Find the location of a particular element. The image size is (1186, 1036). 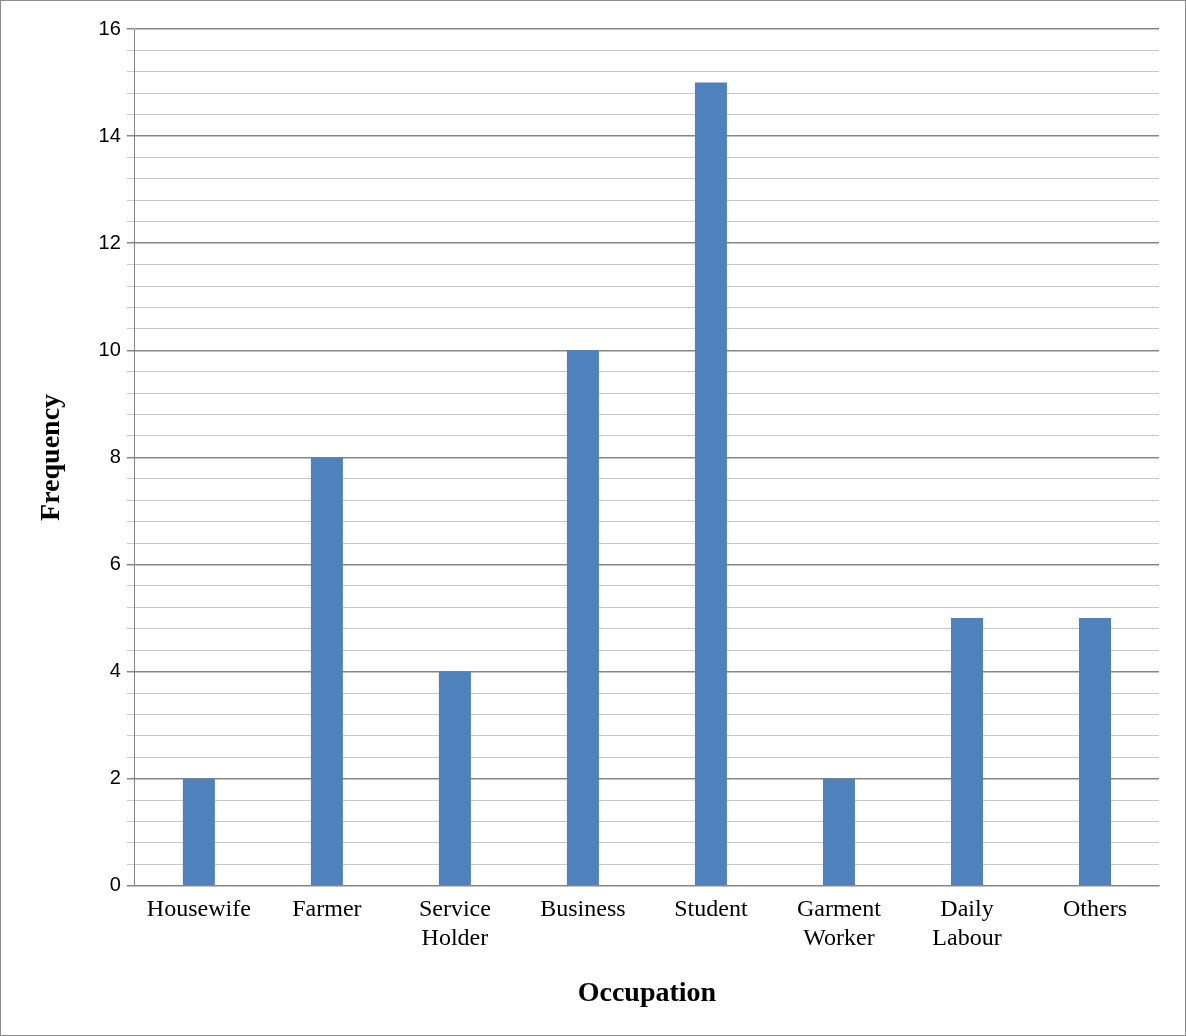

x-tick-label: Farmer is located at coordinates (327, 908).